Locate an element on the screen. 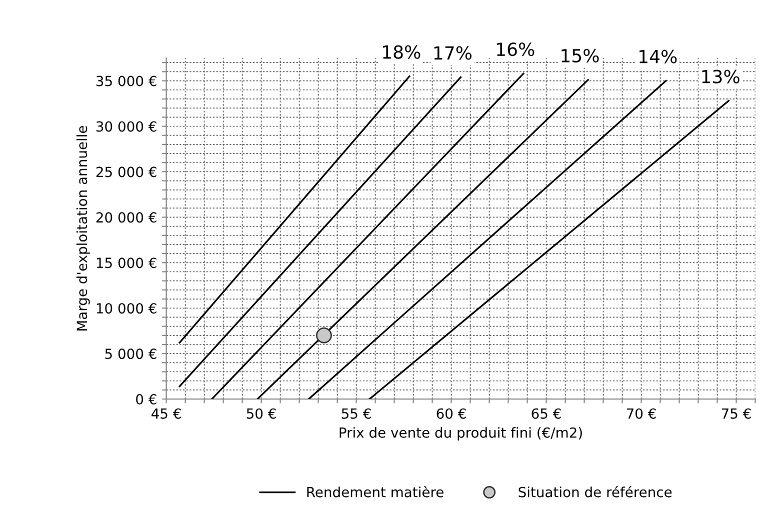 This screenshot has height=523, width=777. annotation: 17% is located at coordinates (453, 53).